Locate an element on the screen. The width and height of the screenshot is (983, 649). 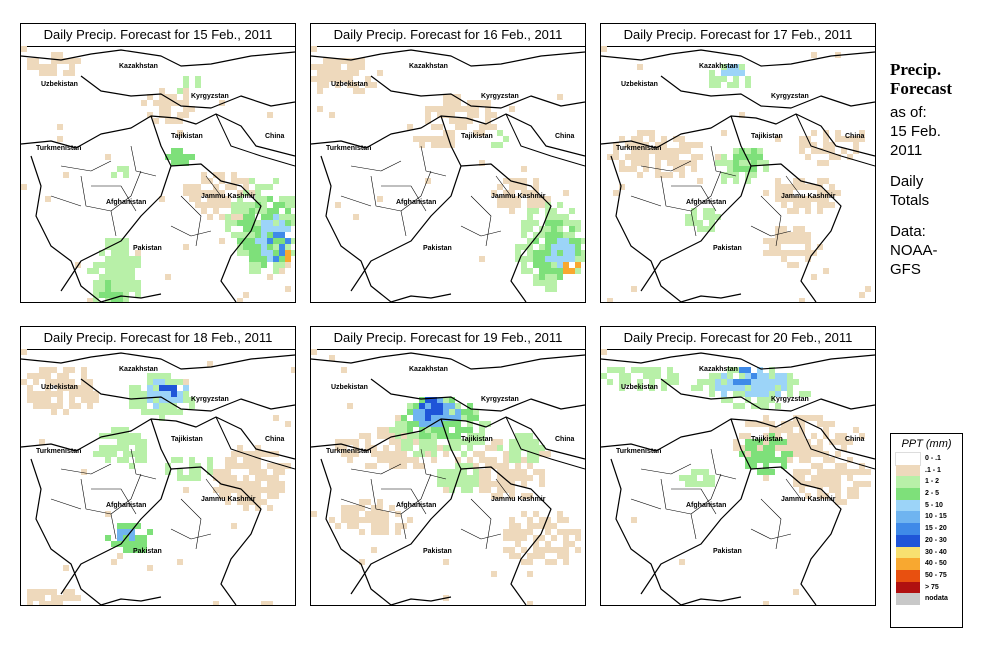
border-iran is located at coordinates (646, 228).